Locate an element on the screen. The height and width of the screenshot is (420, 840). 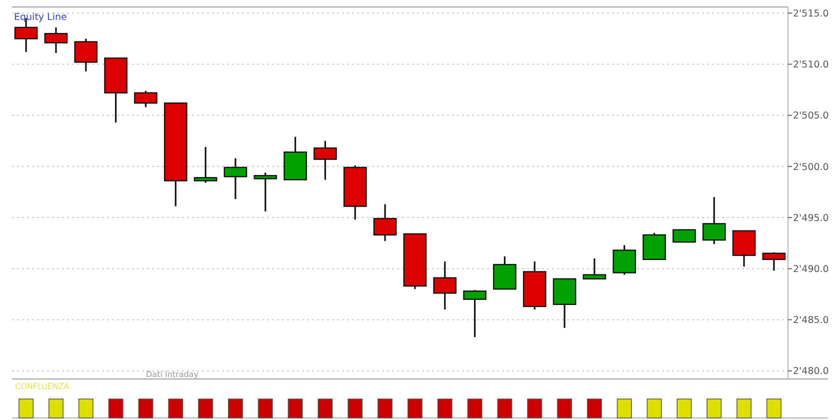
chart-title: CONFLUENZA is located at coordinates (42, 386).